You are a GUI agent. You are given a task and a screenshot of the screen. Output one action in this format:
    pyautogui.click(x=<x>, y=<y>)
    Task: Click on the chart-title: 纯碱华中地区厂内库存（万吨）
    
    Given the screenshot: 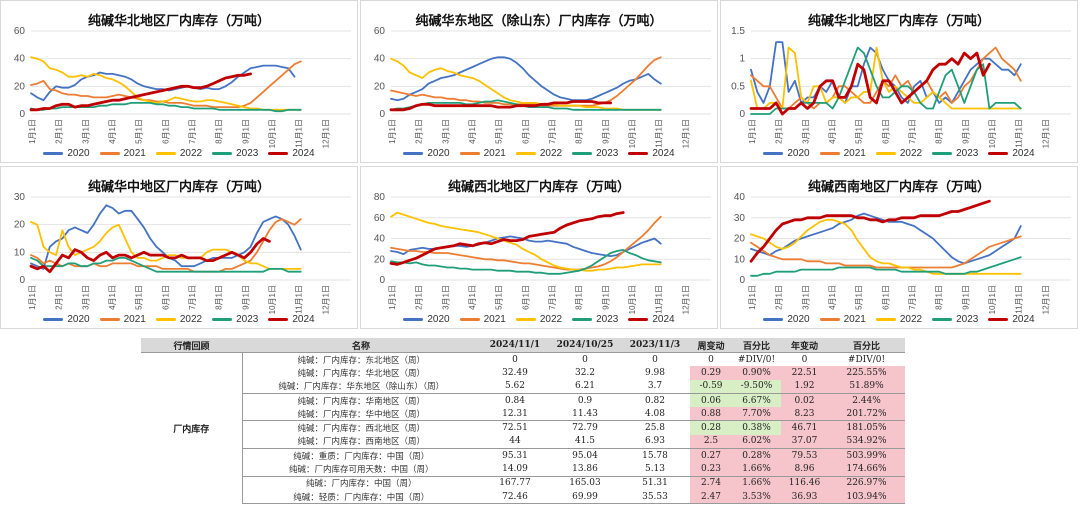 What is the action you would take?
    pyautogui.click(x=178, y=187)
    